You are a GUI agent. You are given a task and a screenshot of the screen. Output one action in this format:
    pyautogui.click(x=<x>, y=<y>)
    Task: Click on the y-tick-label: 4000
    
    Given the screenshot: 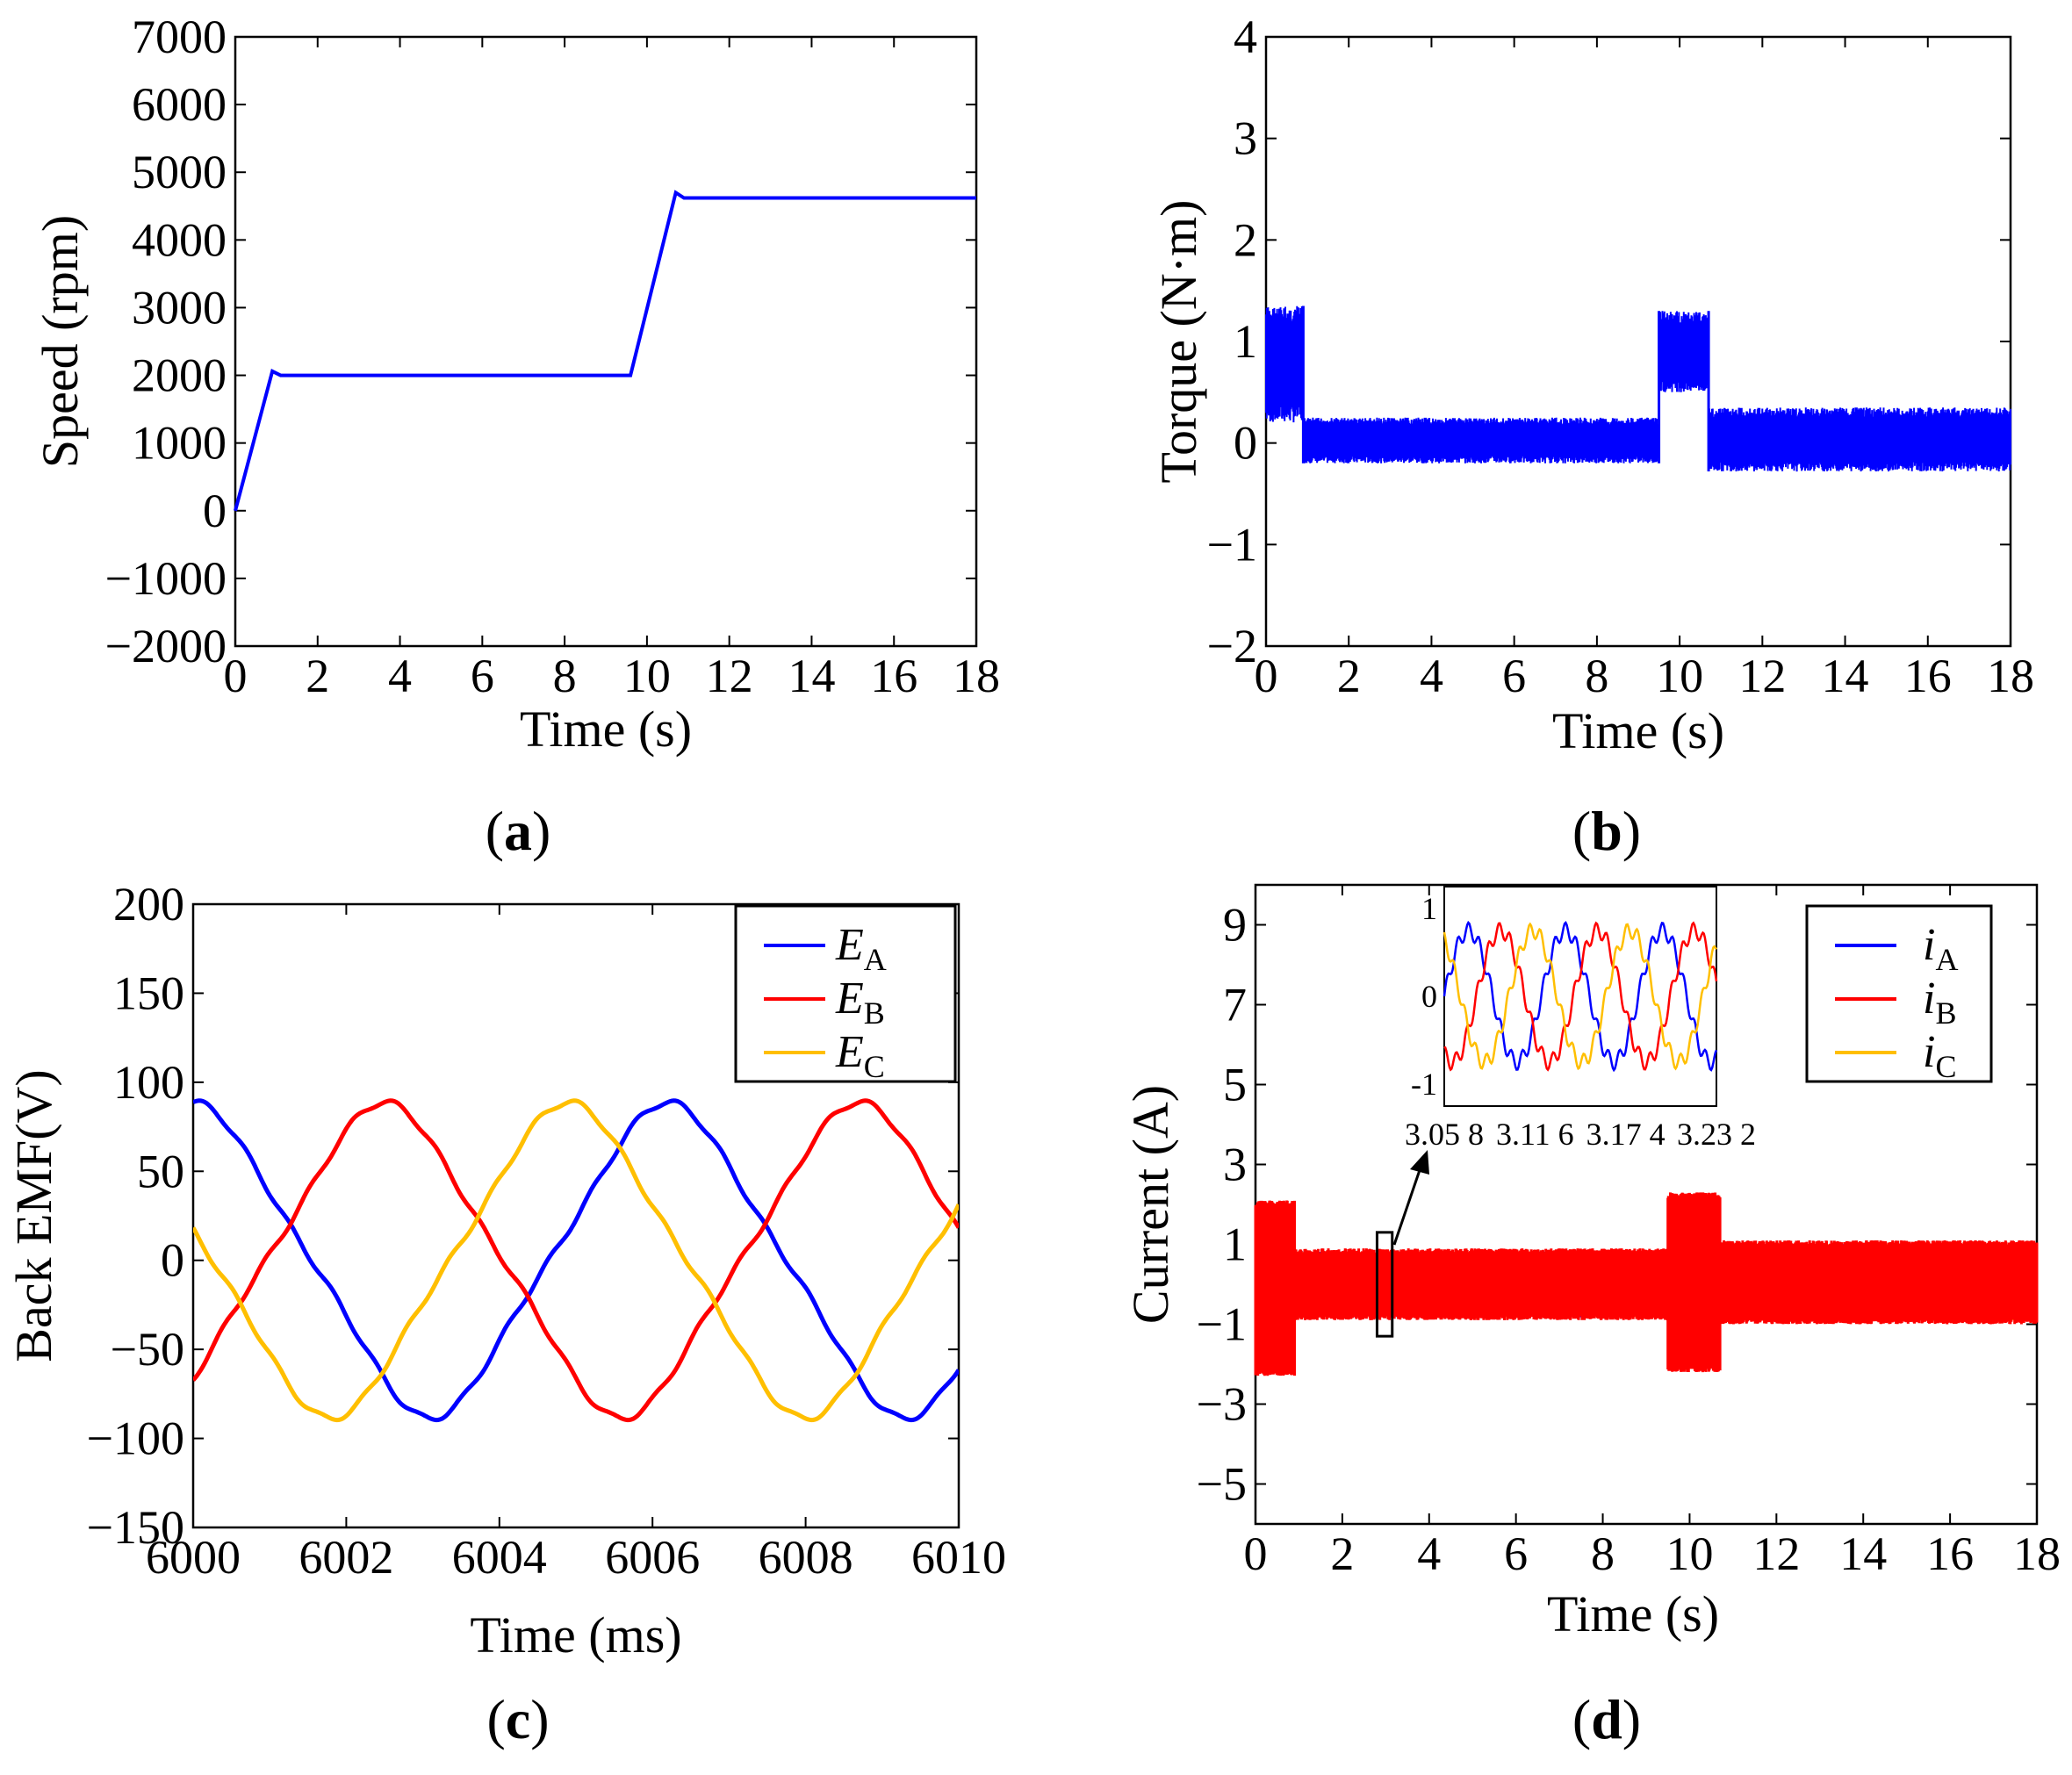 What is the action you would take?
    pyautogui.click(x=179, y=239)
    